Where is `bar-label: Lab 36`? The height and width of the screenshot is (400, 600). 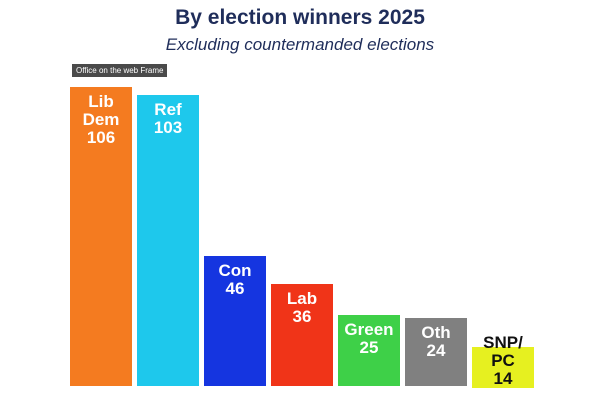 bar-label: Lab 36 is located at coordinates (302, 308).